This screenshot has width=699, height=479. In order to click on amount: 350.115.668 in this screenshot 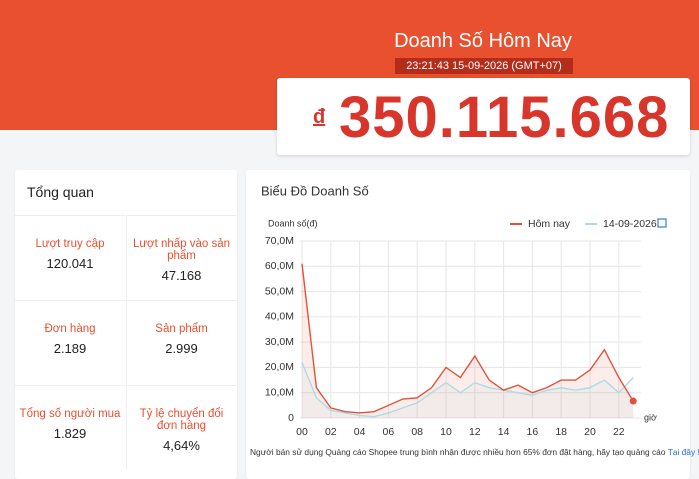, I will do `click(504, 117)`.